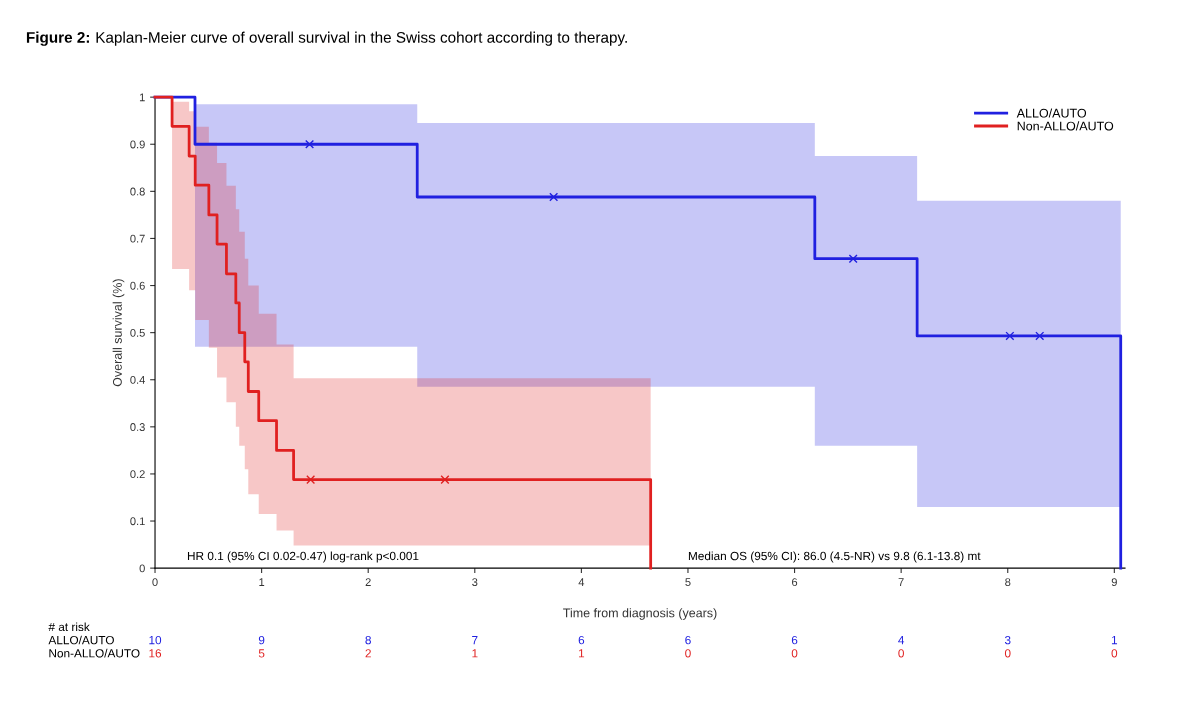 This screenshot has height=704, width=1178. I want to click on x-tick-label: 6, so click(795, 582).